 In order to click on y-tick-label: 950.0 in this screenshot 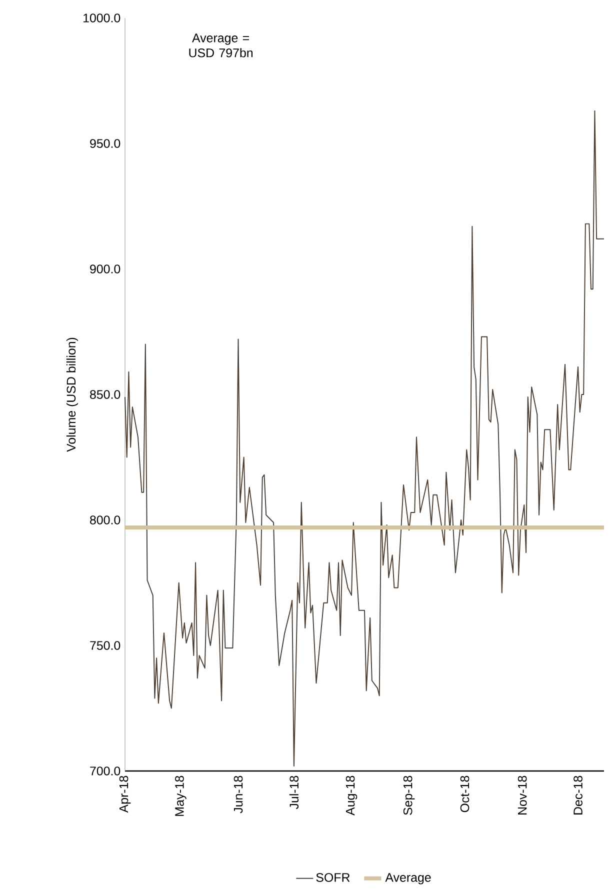, I will do `click(105, 143)`.